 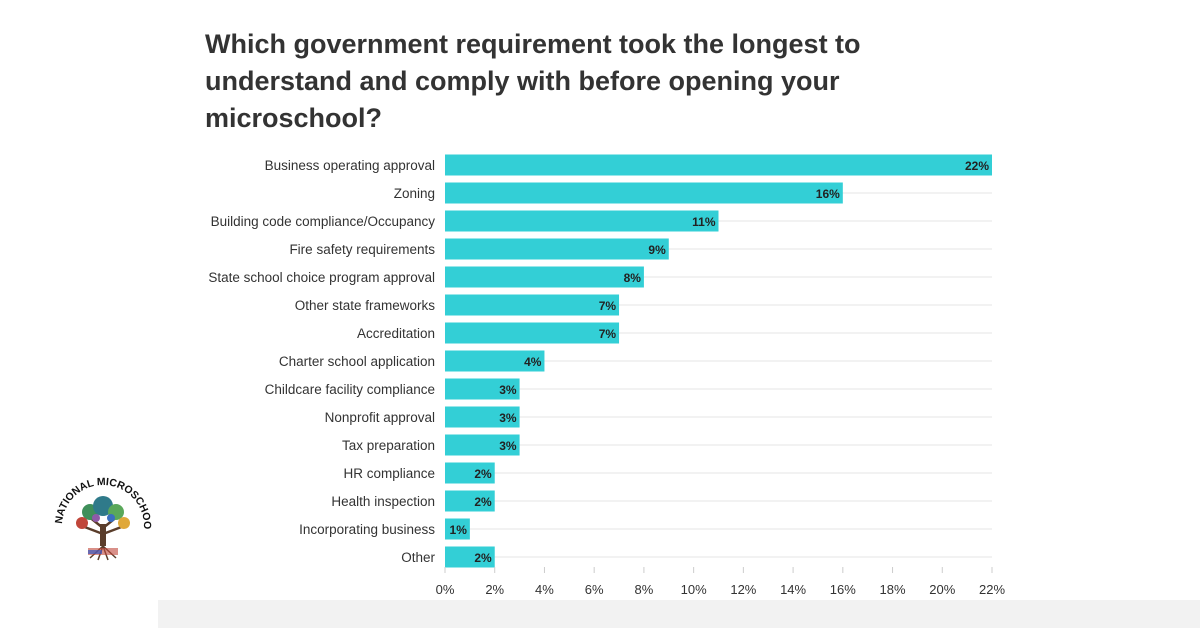 I want to click on category-label: Other state frameworks, so click(x=365, y=305).